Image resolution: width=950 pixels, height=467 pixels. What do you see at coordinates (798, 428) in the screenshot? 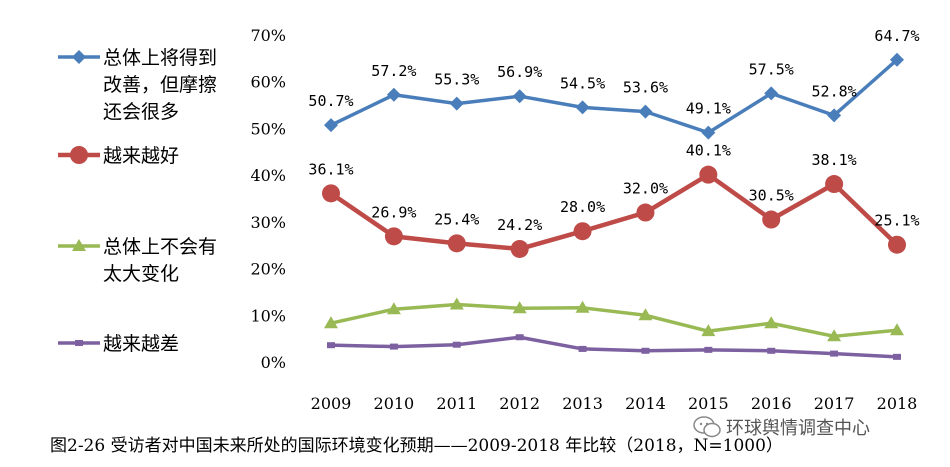
I see `watermark-text: 环球舆情调查中心` at bounding box center [798, 428].